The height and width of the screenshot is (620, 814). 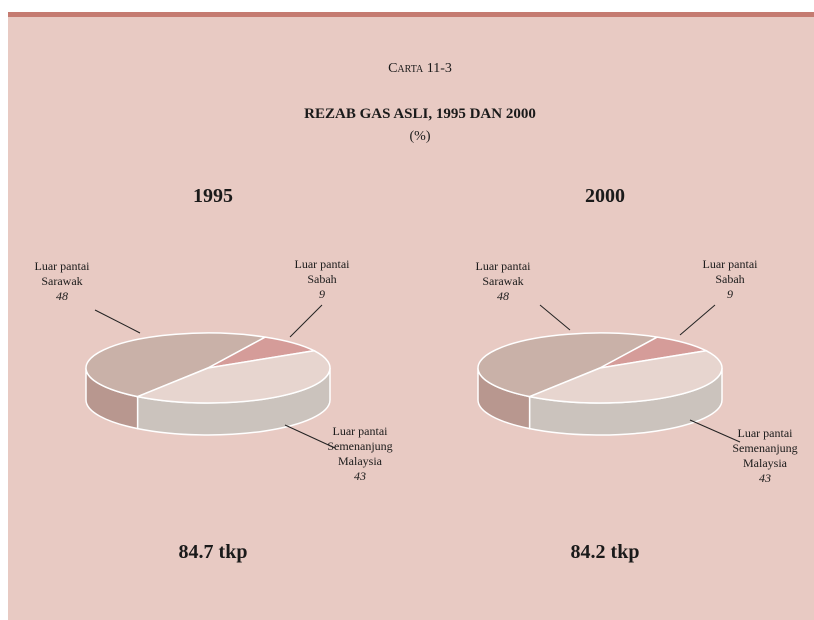 I want to click on chart-subtitle: (%), so click(x=420, y=136).